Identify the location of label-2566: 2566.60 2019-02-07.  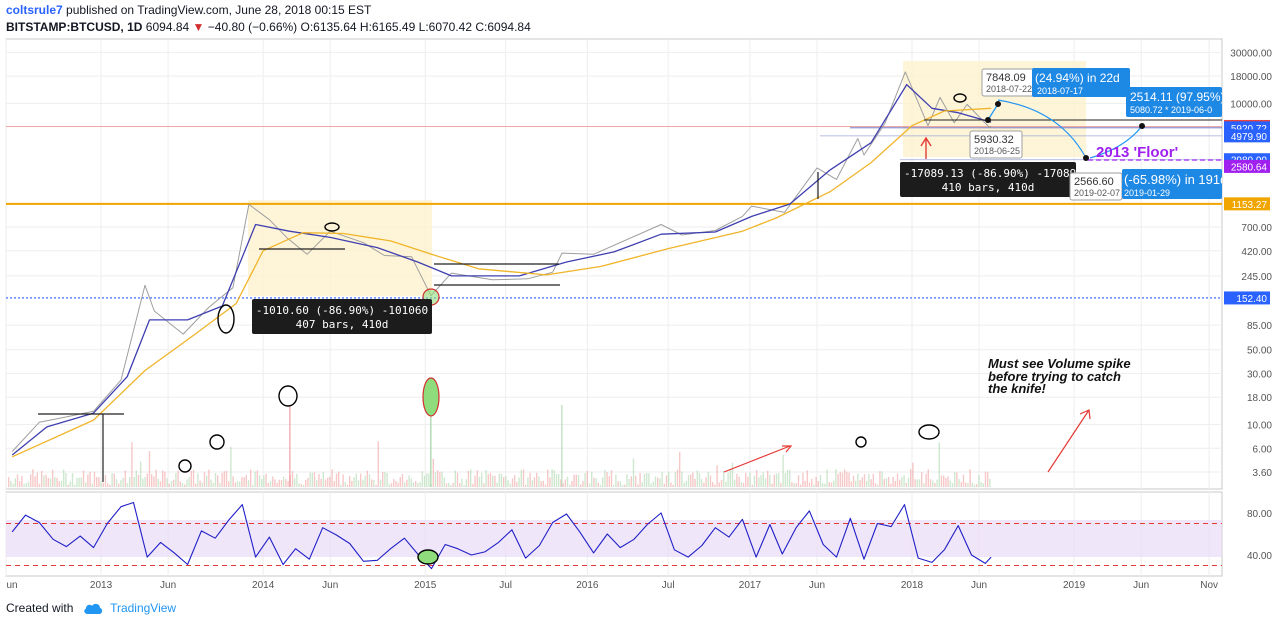
(1096, 186).